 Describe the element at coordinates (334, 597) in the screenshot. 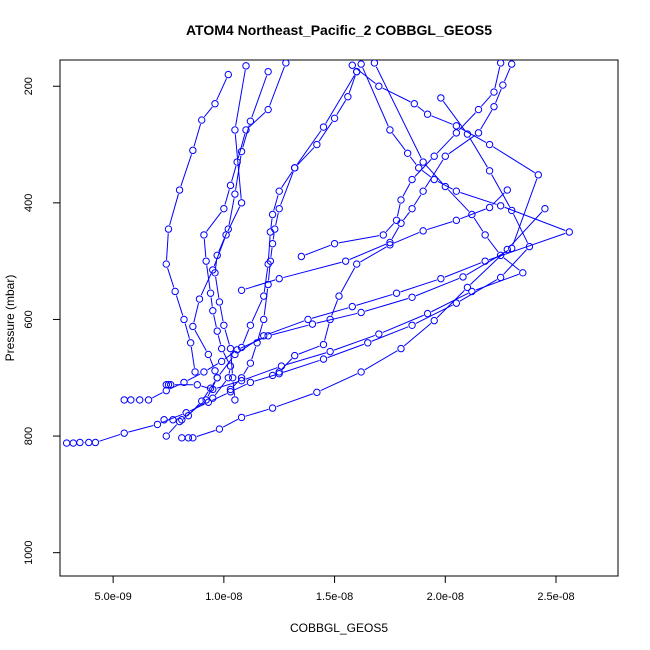

I see `x-tick-label: 1.5e-08` at that location.